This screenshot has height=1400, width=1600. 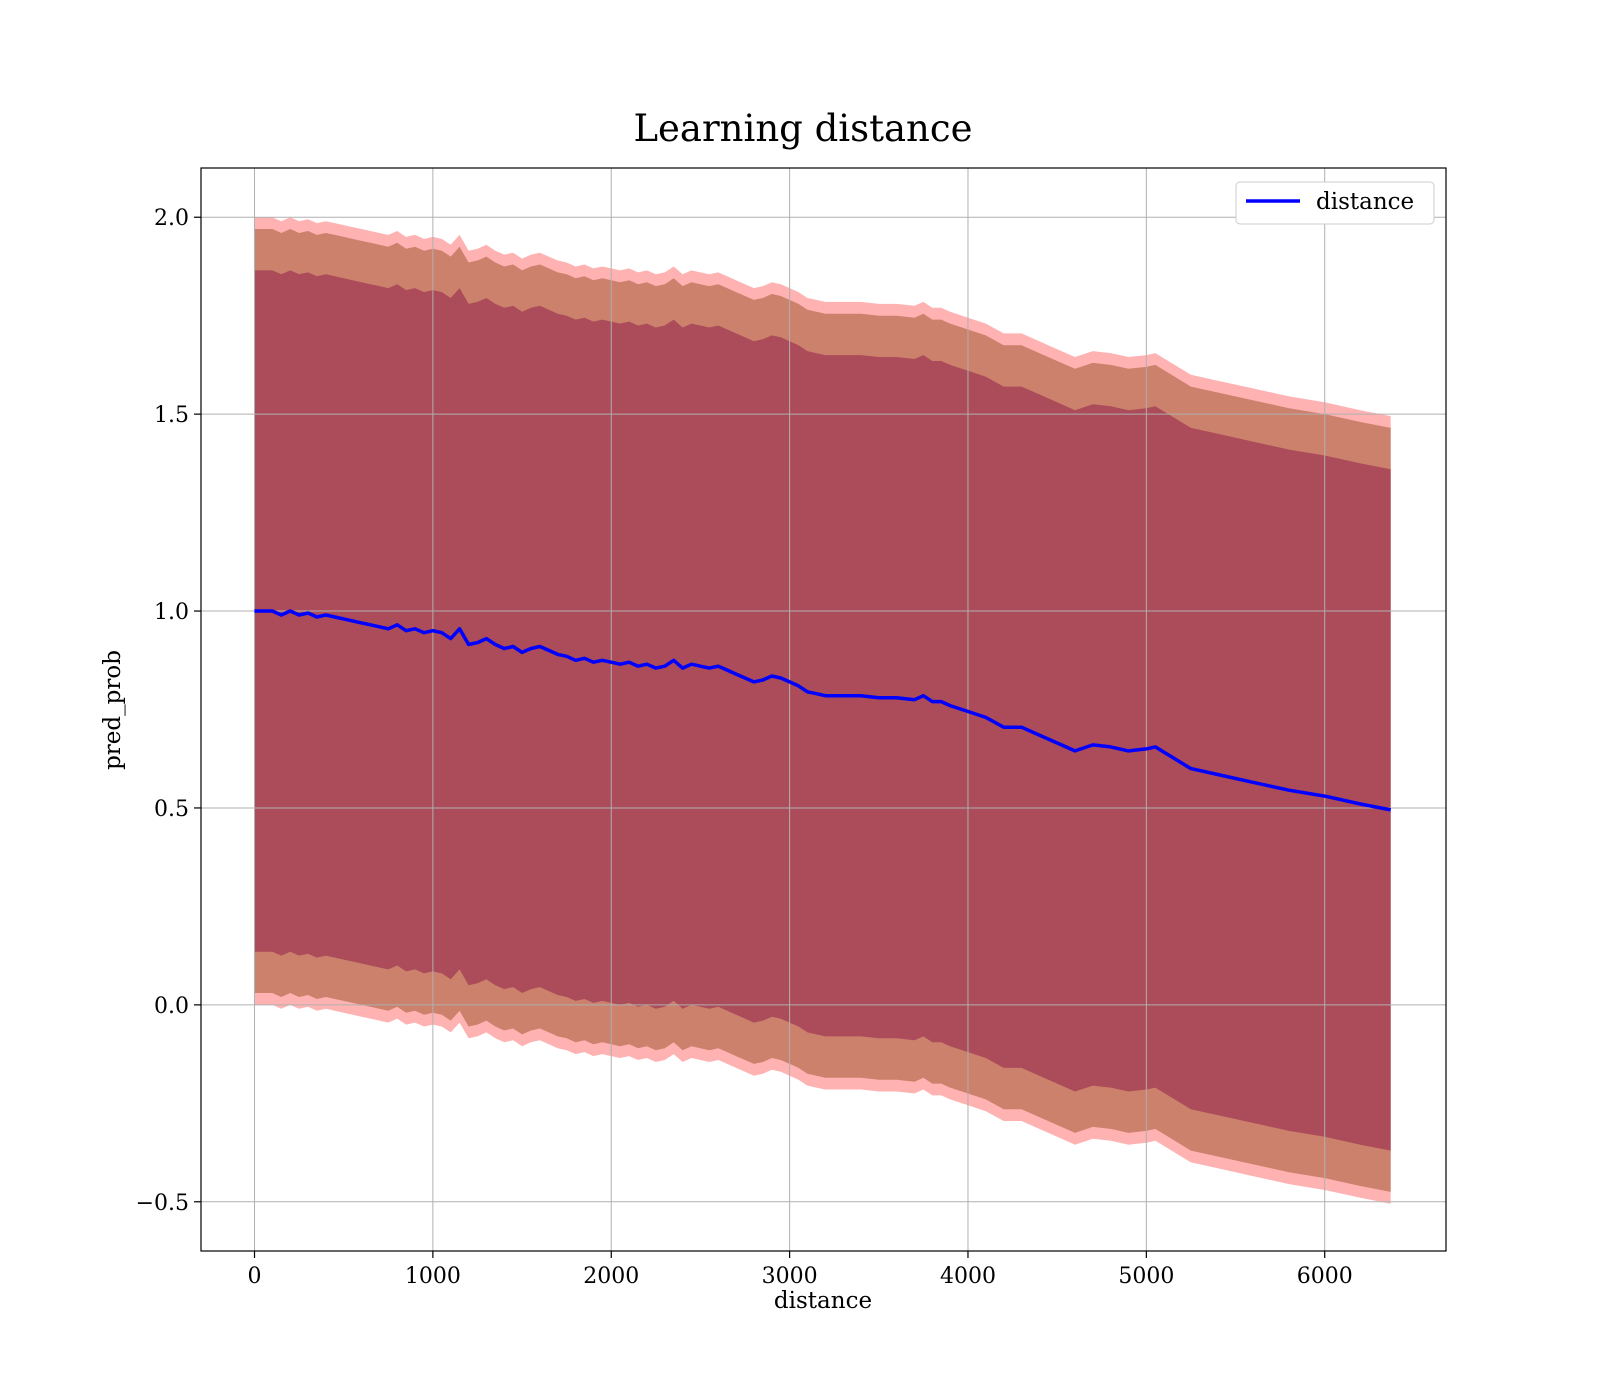 What do you see at coordinates (171, 612) in the screenshot?
I see `y-tick-label: 1.0` at bounding box center [171, 612].